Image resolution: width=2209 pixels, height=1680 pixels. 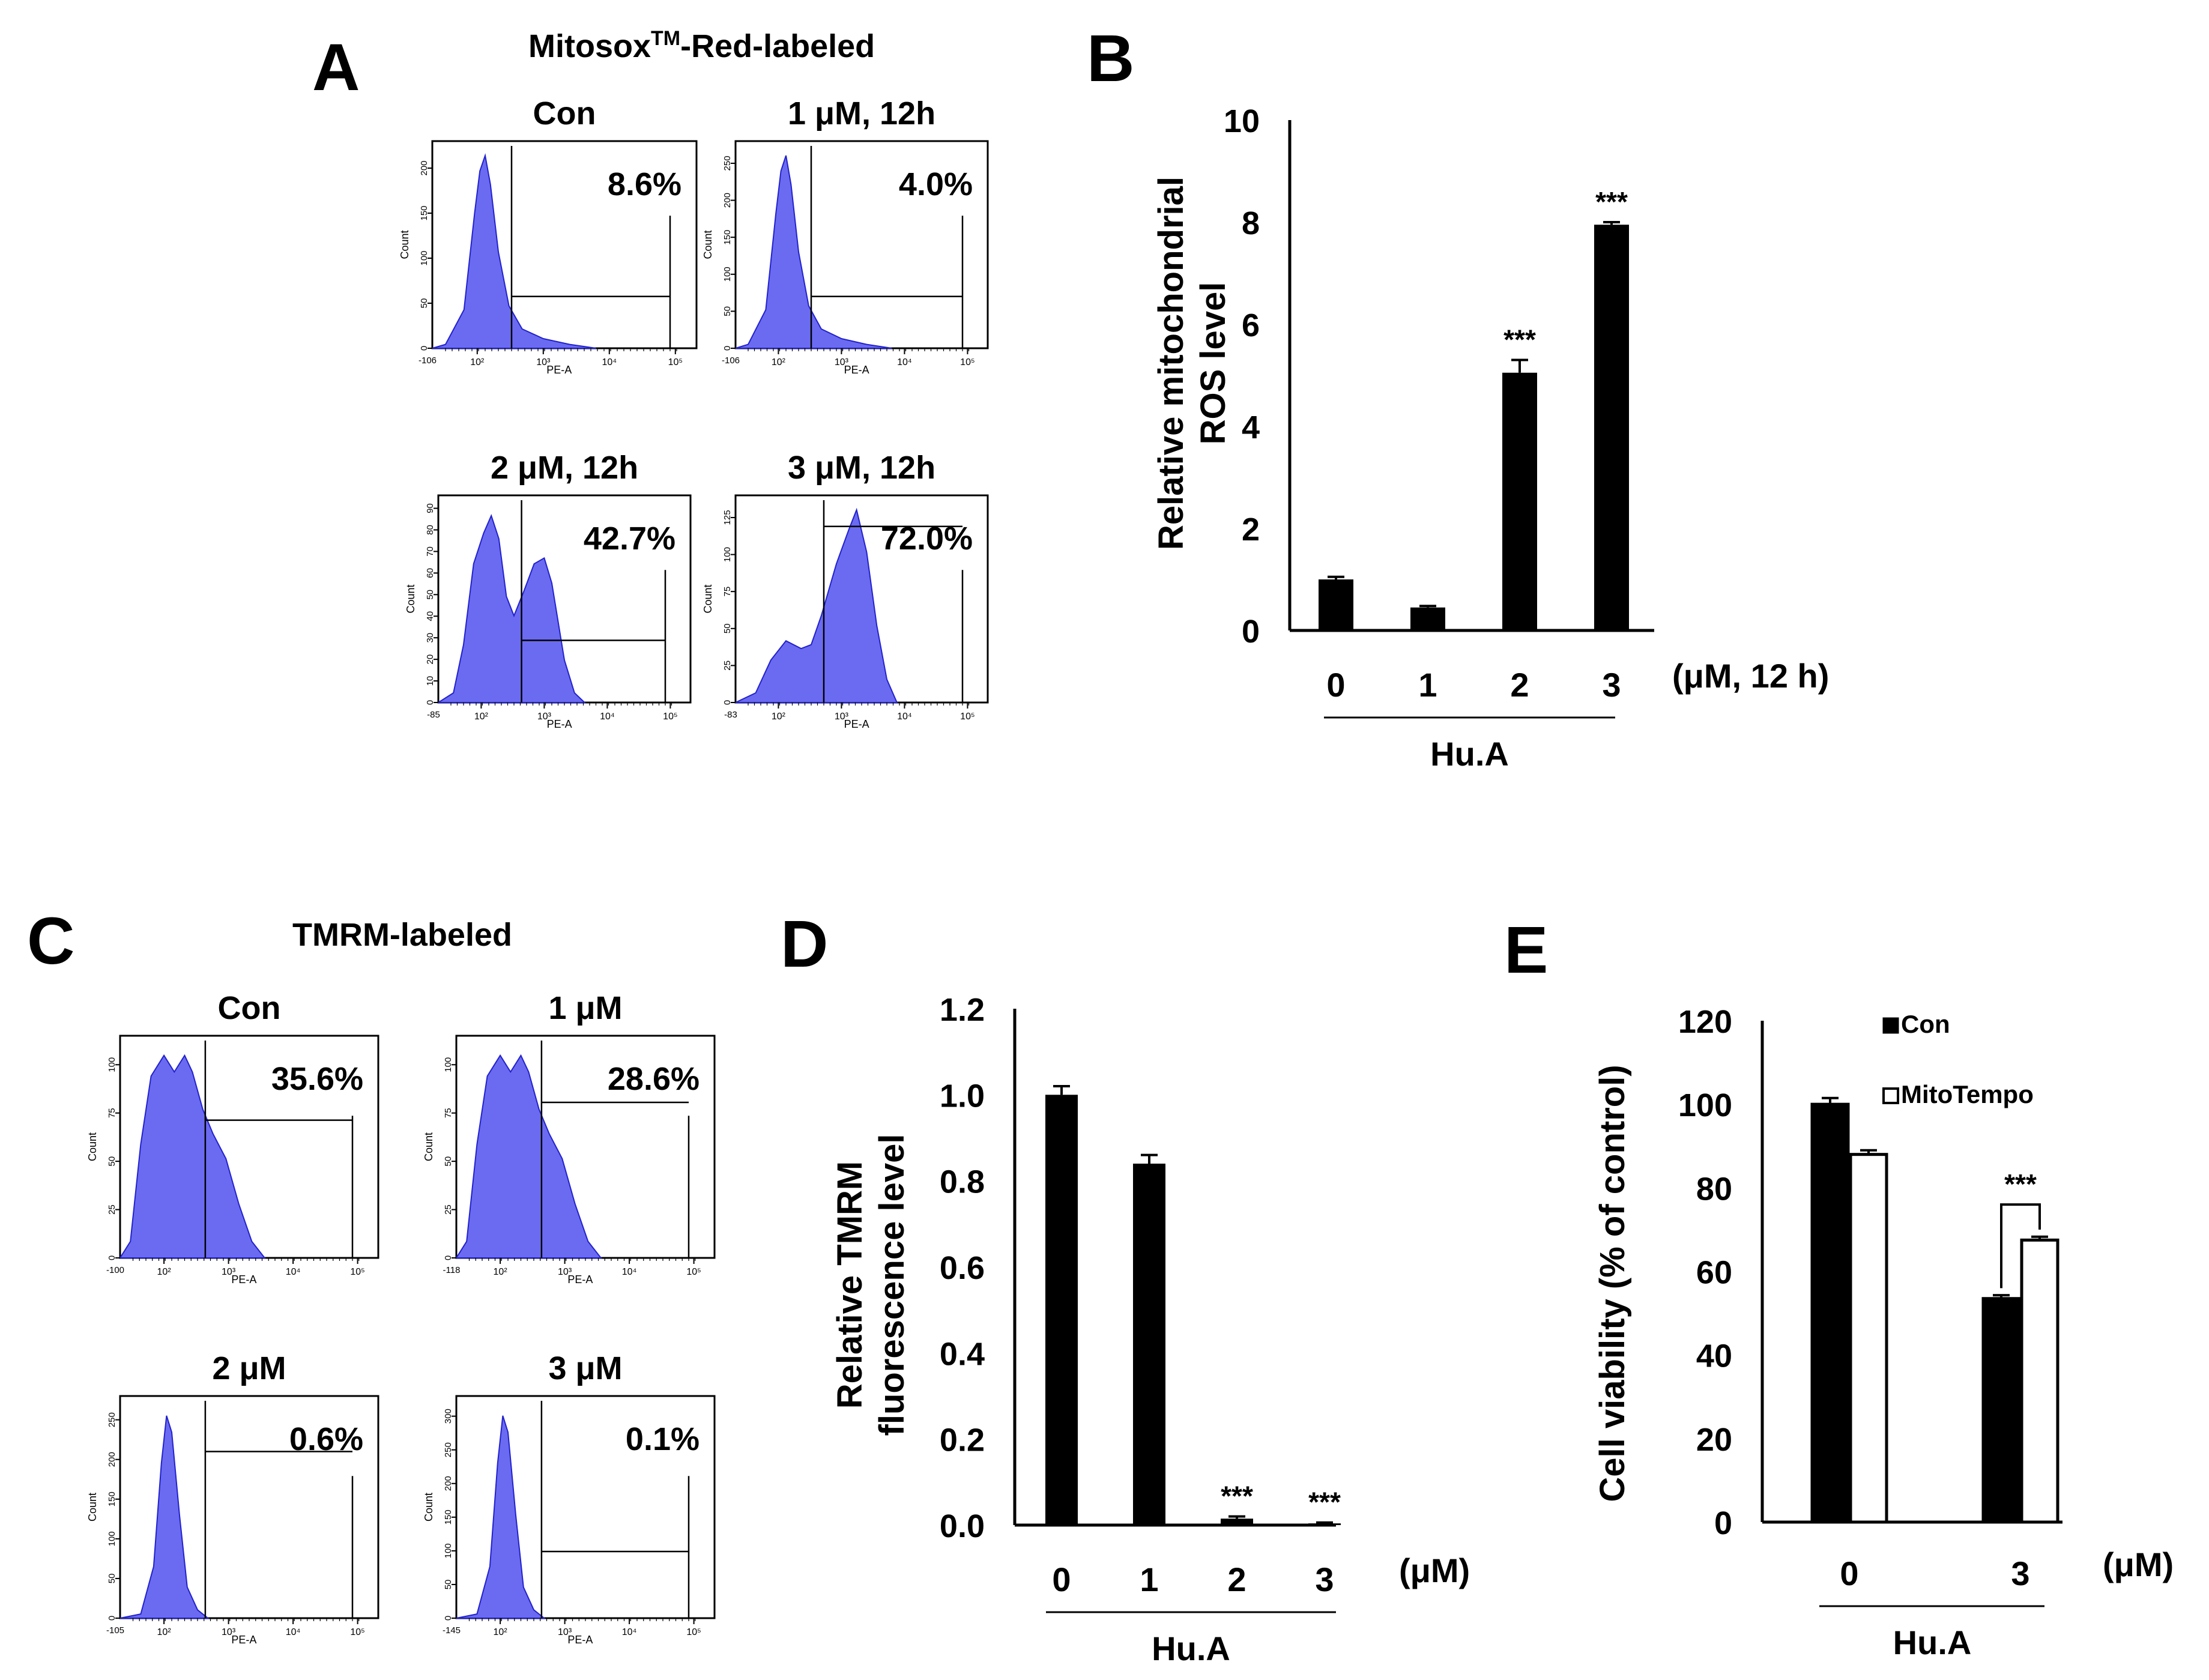 What do you see at coordinates (962, 1440) in the screenshot?
I see `y-tick-label: 0.2` at bounding box center [962, 1440].